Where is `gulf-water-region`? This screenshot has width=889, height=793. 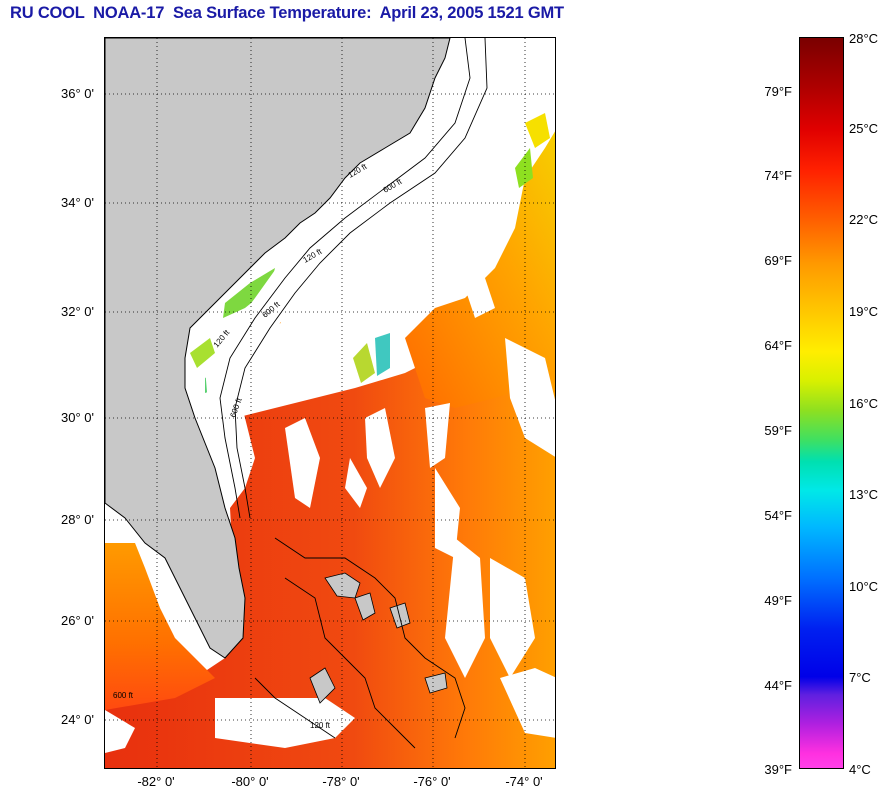
gulf-water-region is located at coordinates (160, 626).